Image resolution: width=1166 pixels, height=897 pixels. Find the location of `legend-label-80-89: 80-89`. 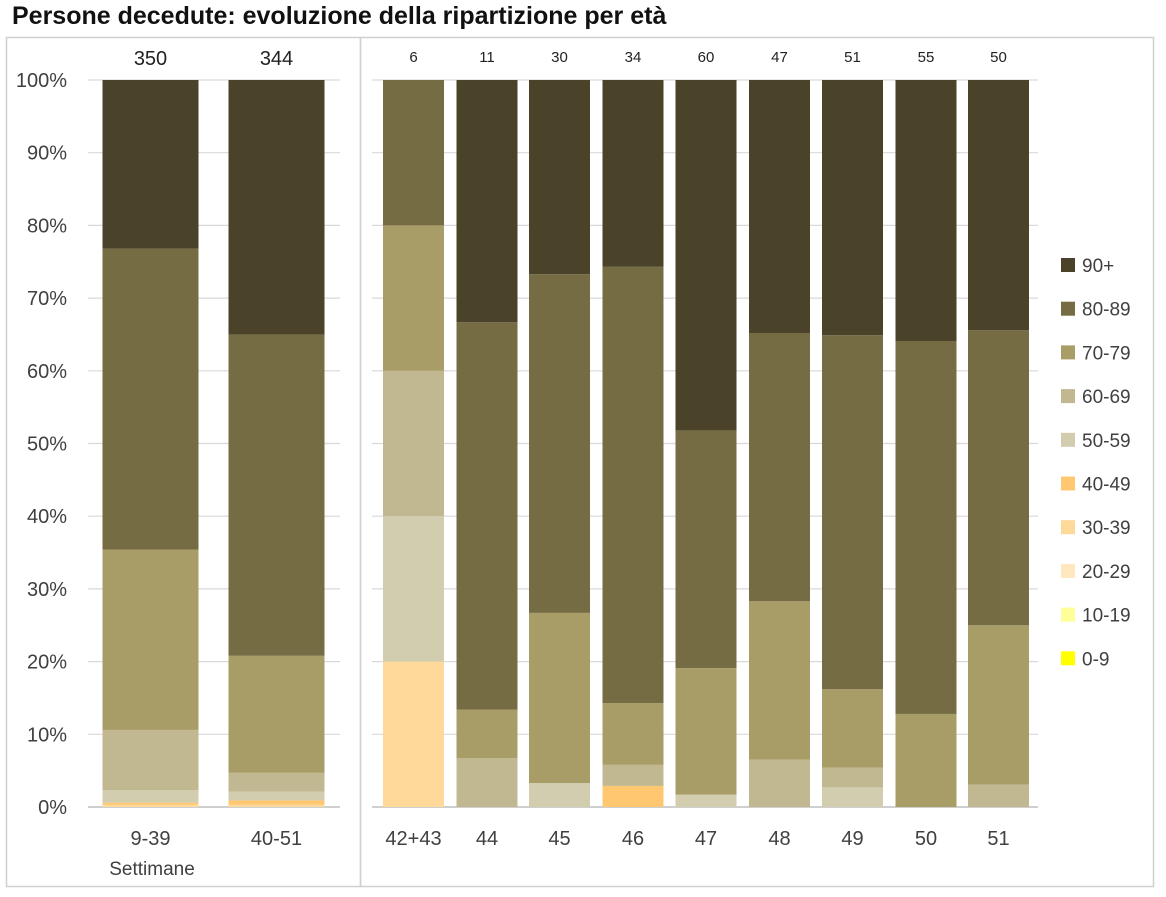

legend-label-80-89: 80-89 is located at coordinates (1106, 310).